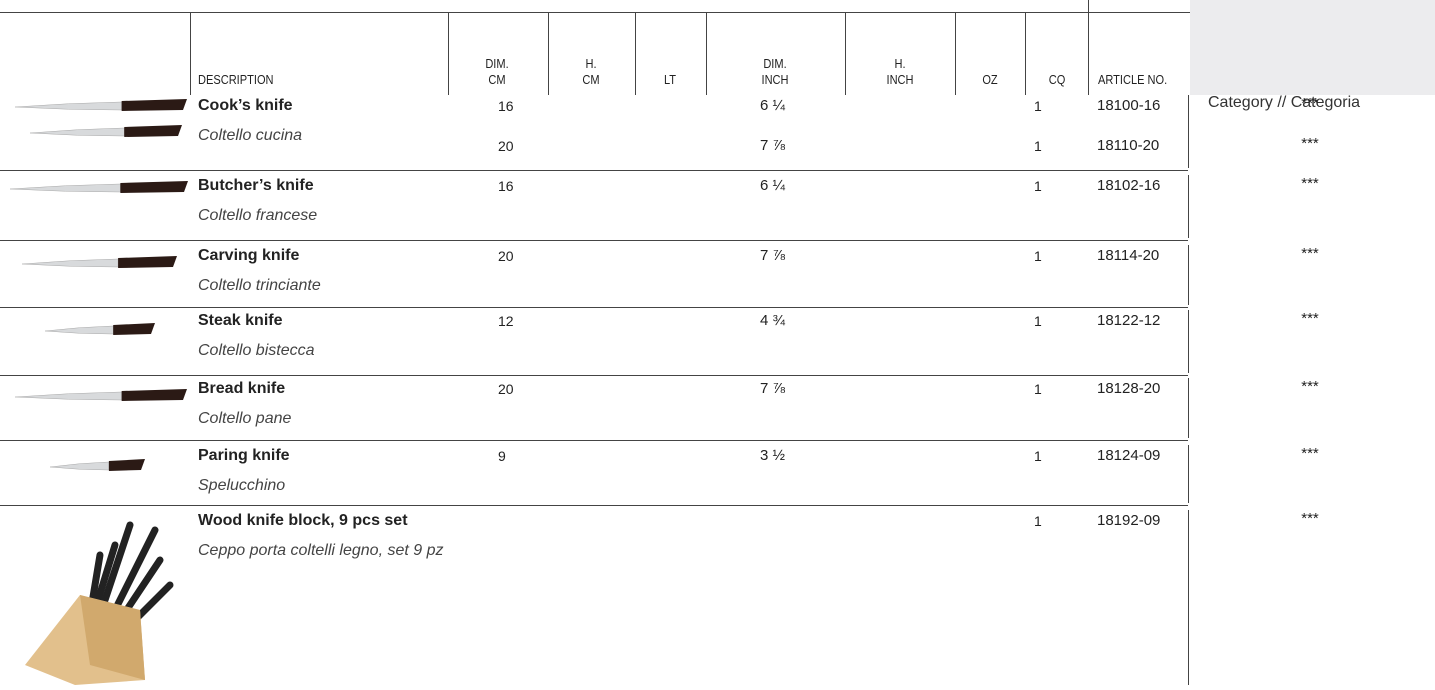  I want to click on product-description: Carving knife Coltello trinciante, so click(322, 271).